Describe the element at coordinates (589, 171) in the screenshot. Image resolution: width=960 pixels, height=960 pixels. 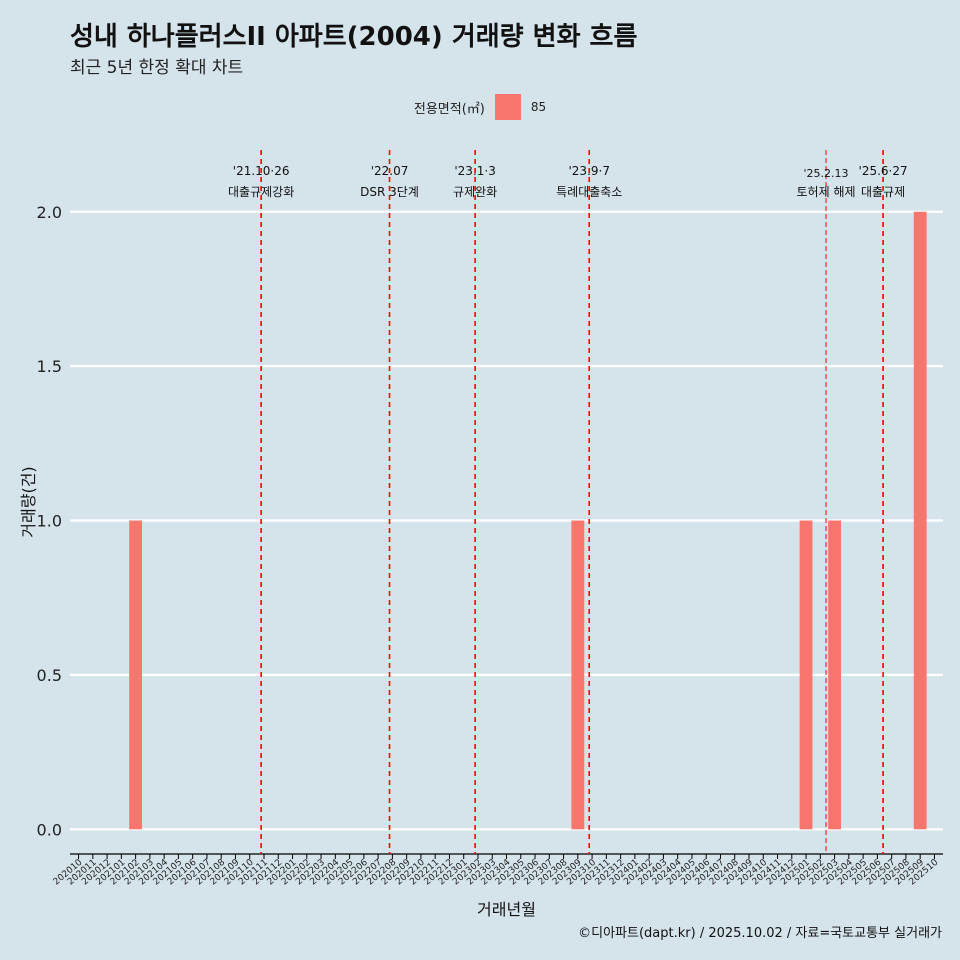
I see `event-date: '23.9·7` at that location.